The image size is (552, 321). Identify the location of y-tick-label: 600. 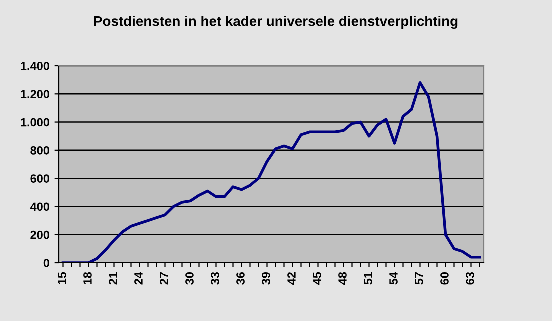
(40, 178).